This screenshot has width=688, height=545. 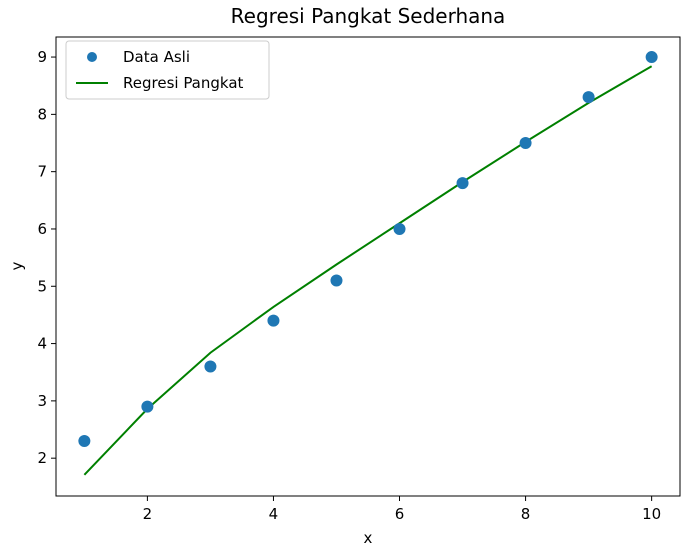 What do you see at coordinates (42, 401) in the screenshot?
I see `y-tick-label: 3` at bounding box center [42, 401].